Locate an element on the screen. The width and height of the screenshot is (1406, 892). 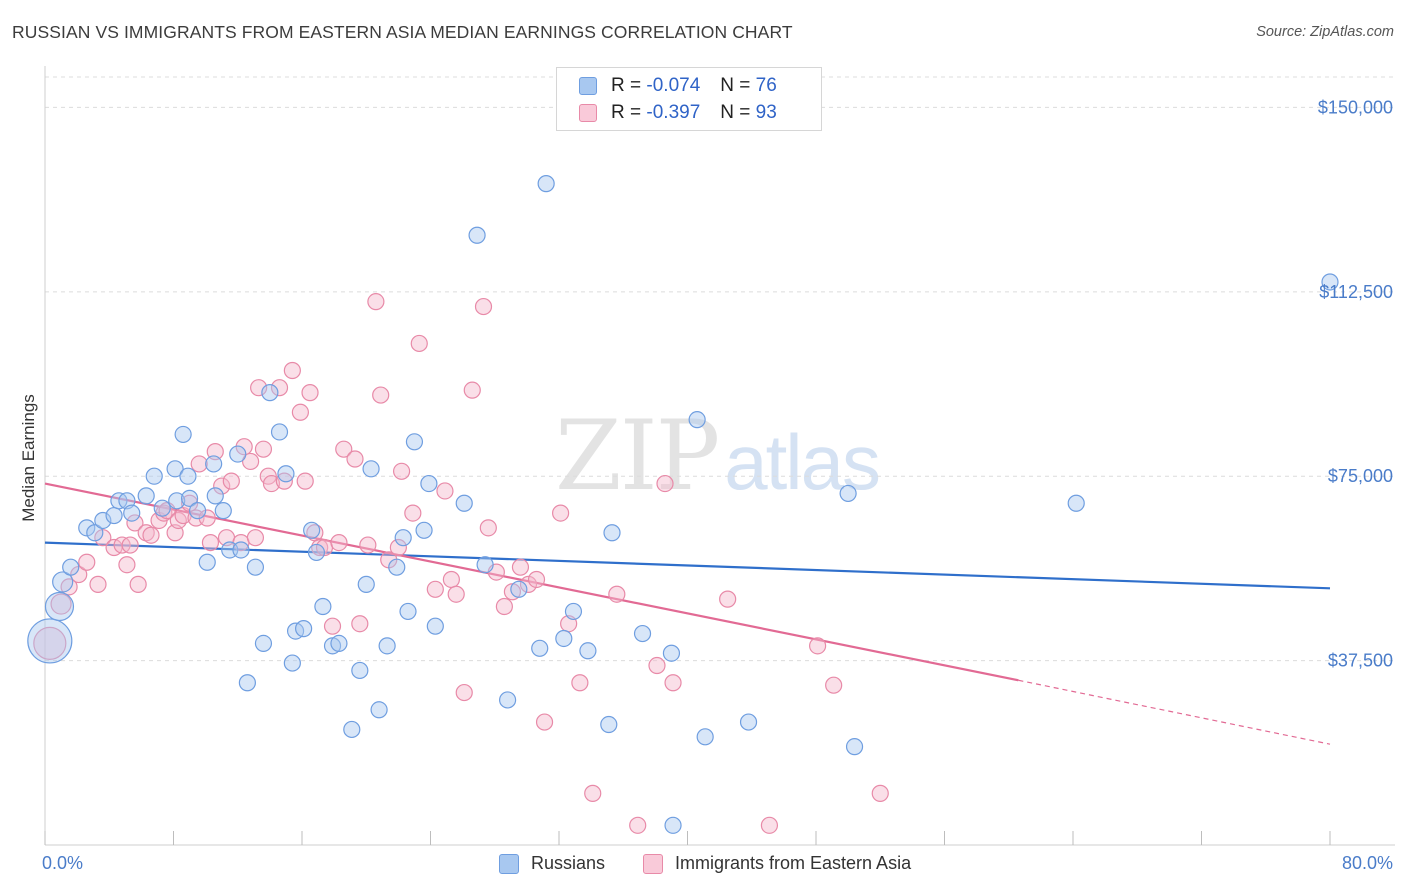
legend-item-russians: Russians is located at coordinates (552, 863).